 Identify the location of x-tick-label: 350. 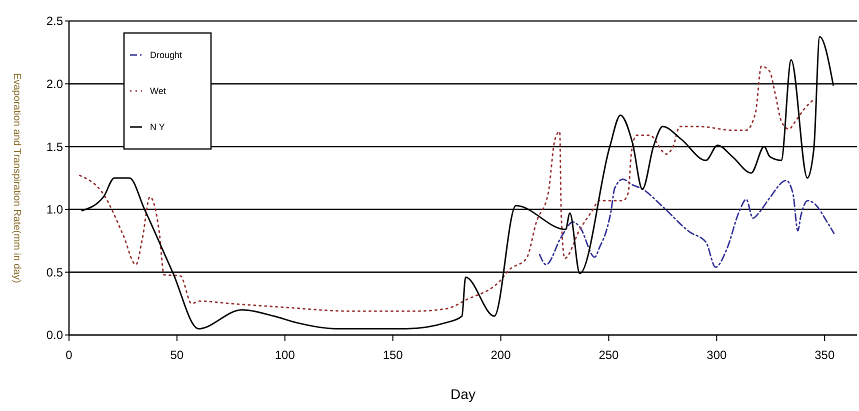
(824, 355).